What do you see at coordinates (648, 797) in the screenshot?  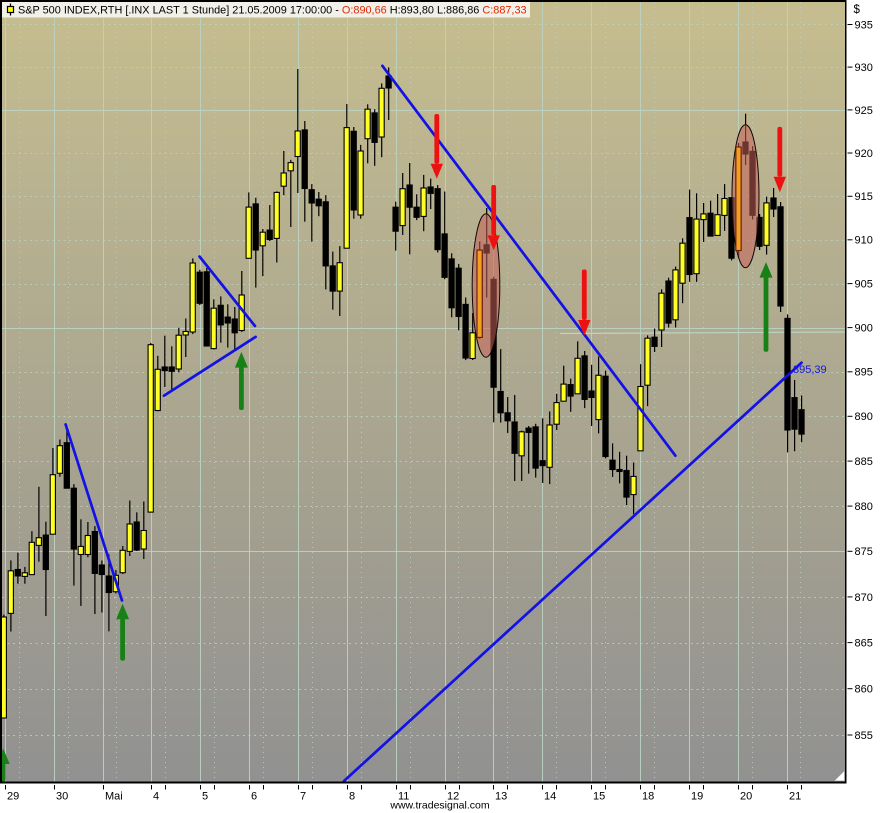 I see `svg-text: 18` at bounding box center [648, 797].